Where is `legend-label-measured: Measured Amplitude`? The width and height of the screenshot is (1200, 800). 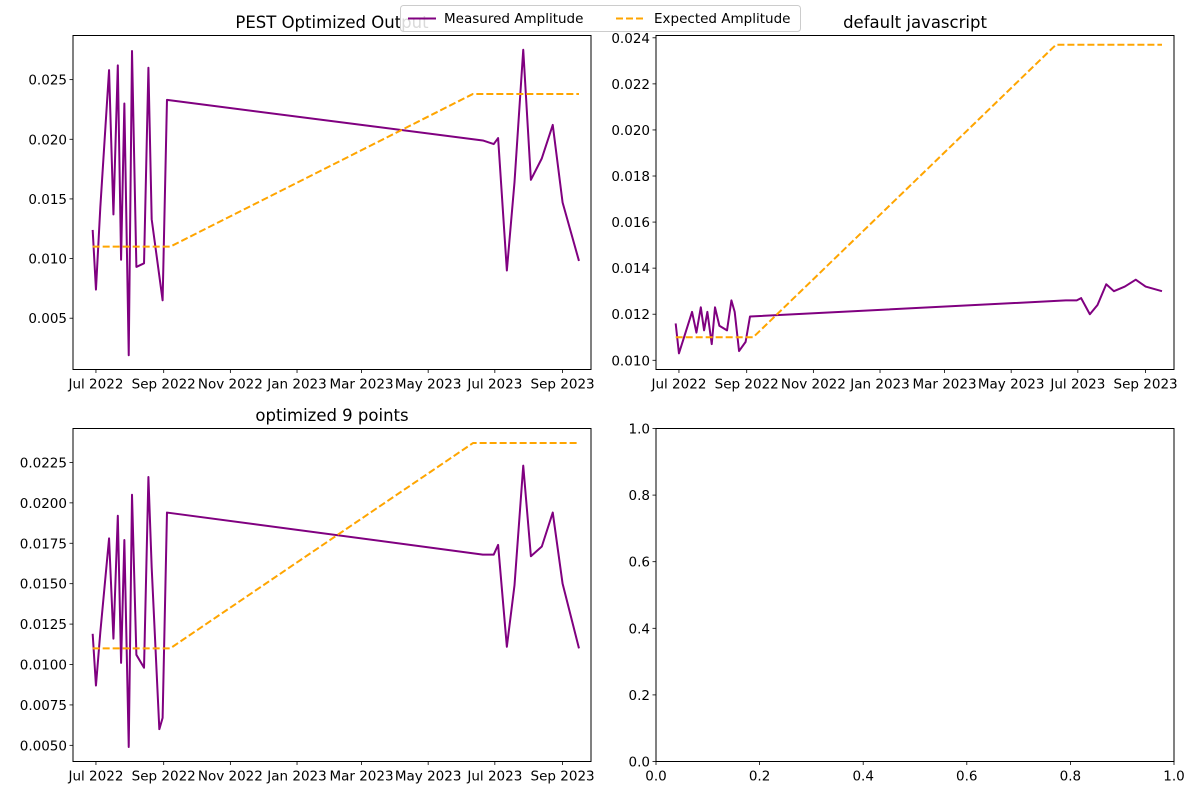 legend-label-measured: Measured Amplitude is located at coordinates (513, 19).